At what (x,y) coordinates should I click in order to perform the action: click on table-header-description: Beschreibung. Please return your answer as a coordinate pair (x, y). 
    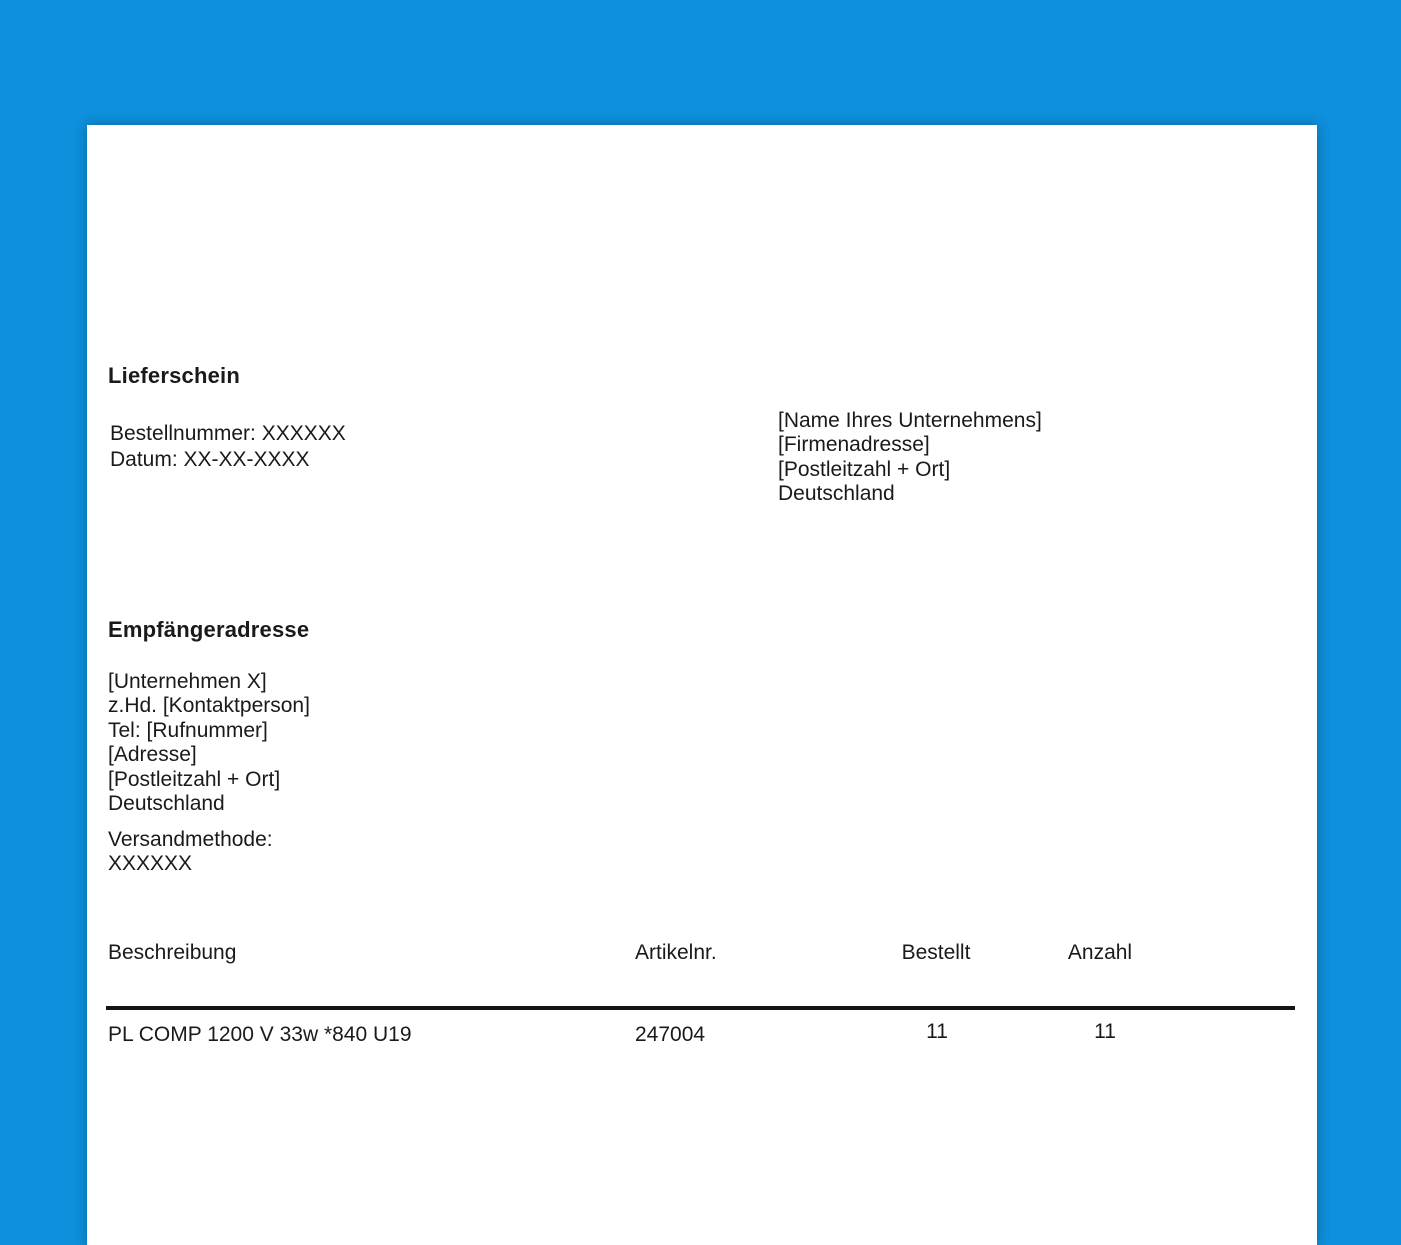
    Looking at the image, I should click on (172, 952).